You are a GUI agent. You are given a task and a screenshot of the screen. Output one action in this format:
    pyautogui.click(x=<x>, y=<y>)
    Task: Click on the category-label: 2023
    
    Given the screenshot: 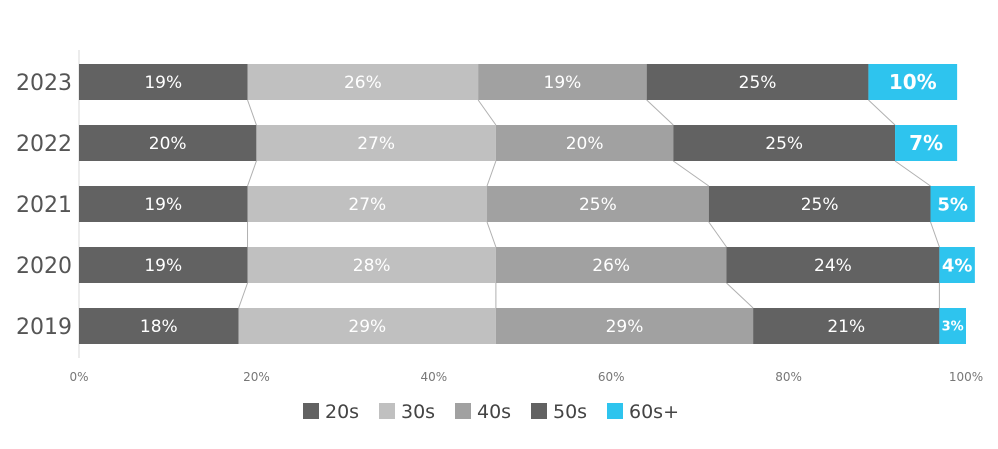 What is the action you would take?
    pyautogui.click(x=44, y=83)
    